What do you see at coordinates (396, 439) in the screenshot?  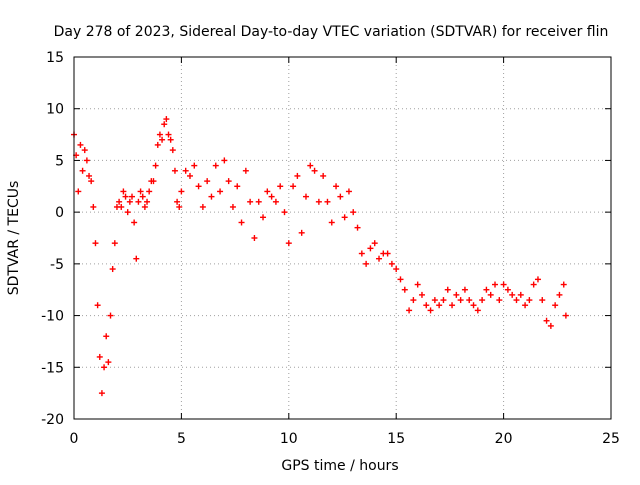 I see `x-tick-label: 15` at bounding box center [396, 439].